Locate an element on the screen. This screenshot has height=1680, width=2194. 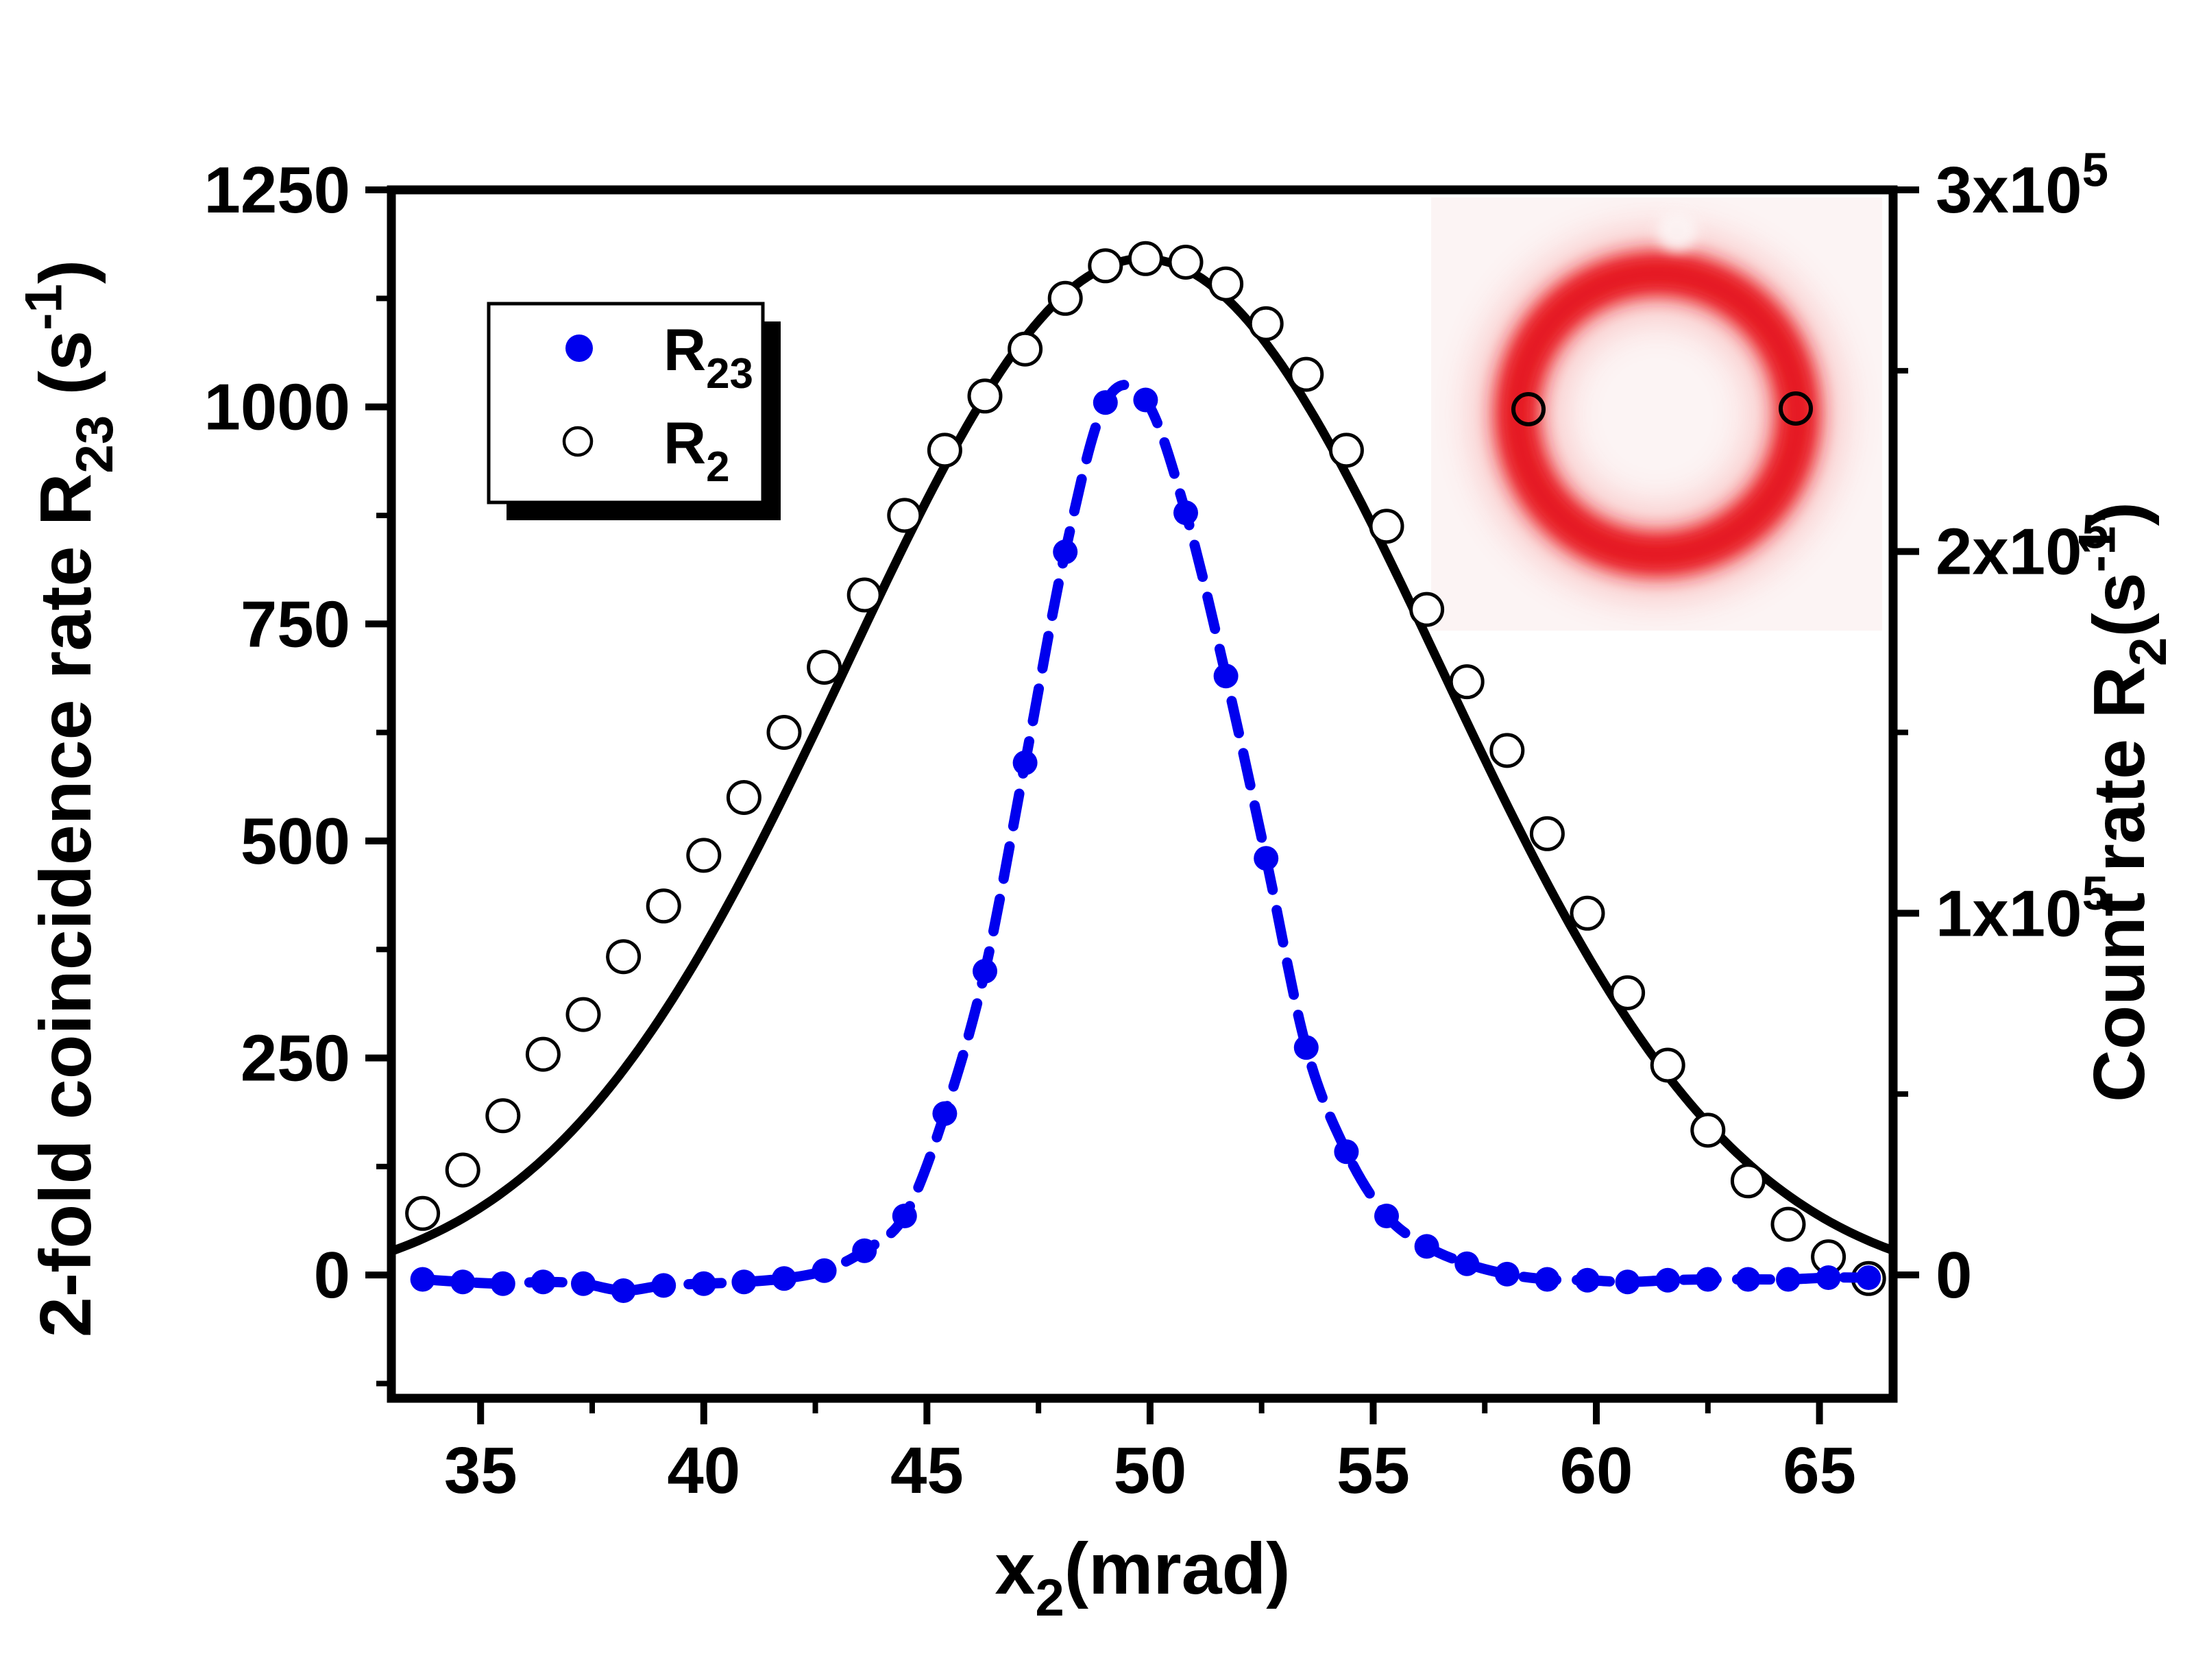
legend-frame is located at coordinates (626, 403).